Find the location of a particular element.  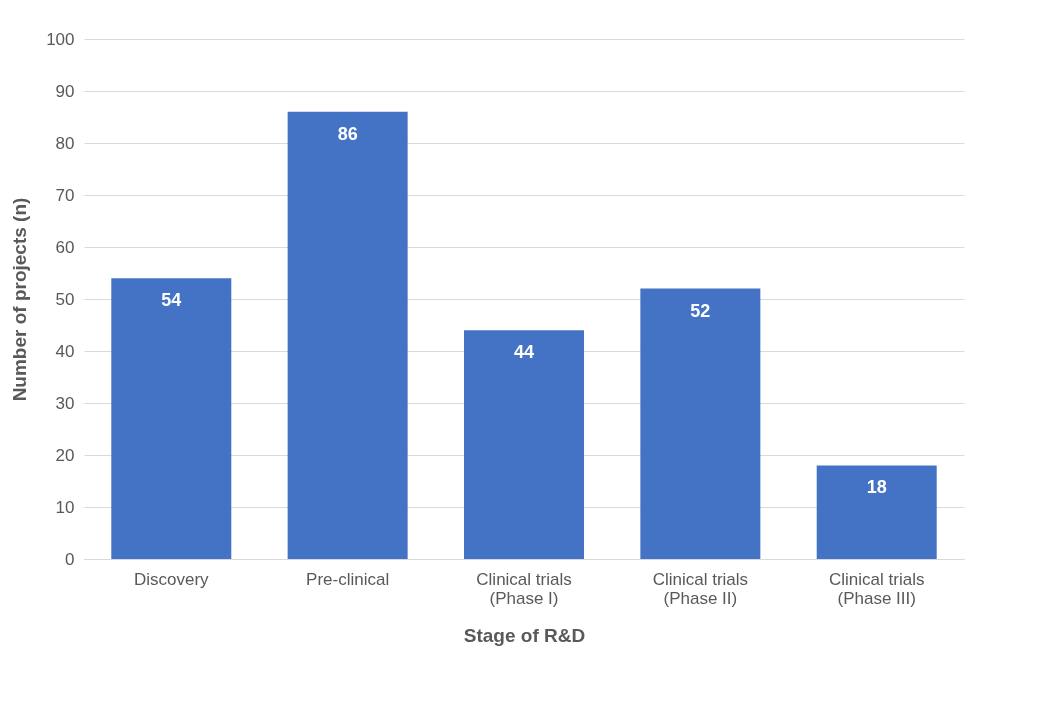

data-label: 44 is located at coordinates (524, 352).